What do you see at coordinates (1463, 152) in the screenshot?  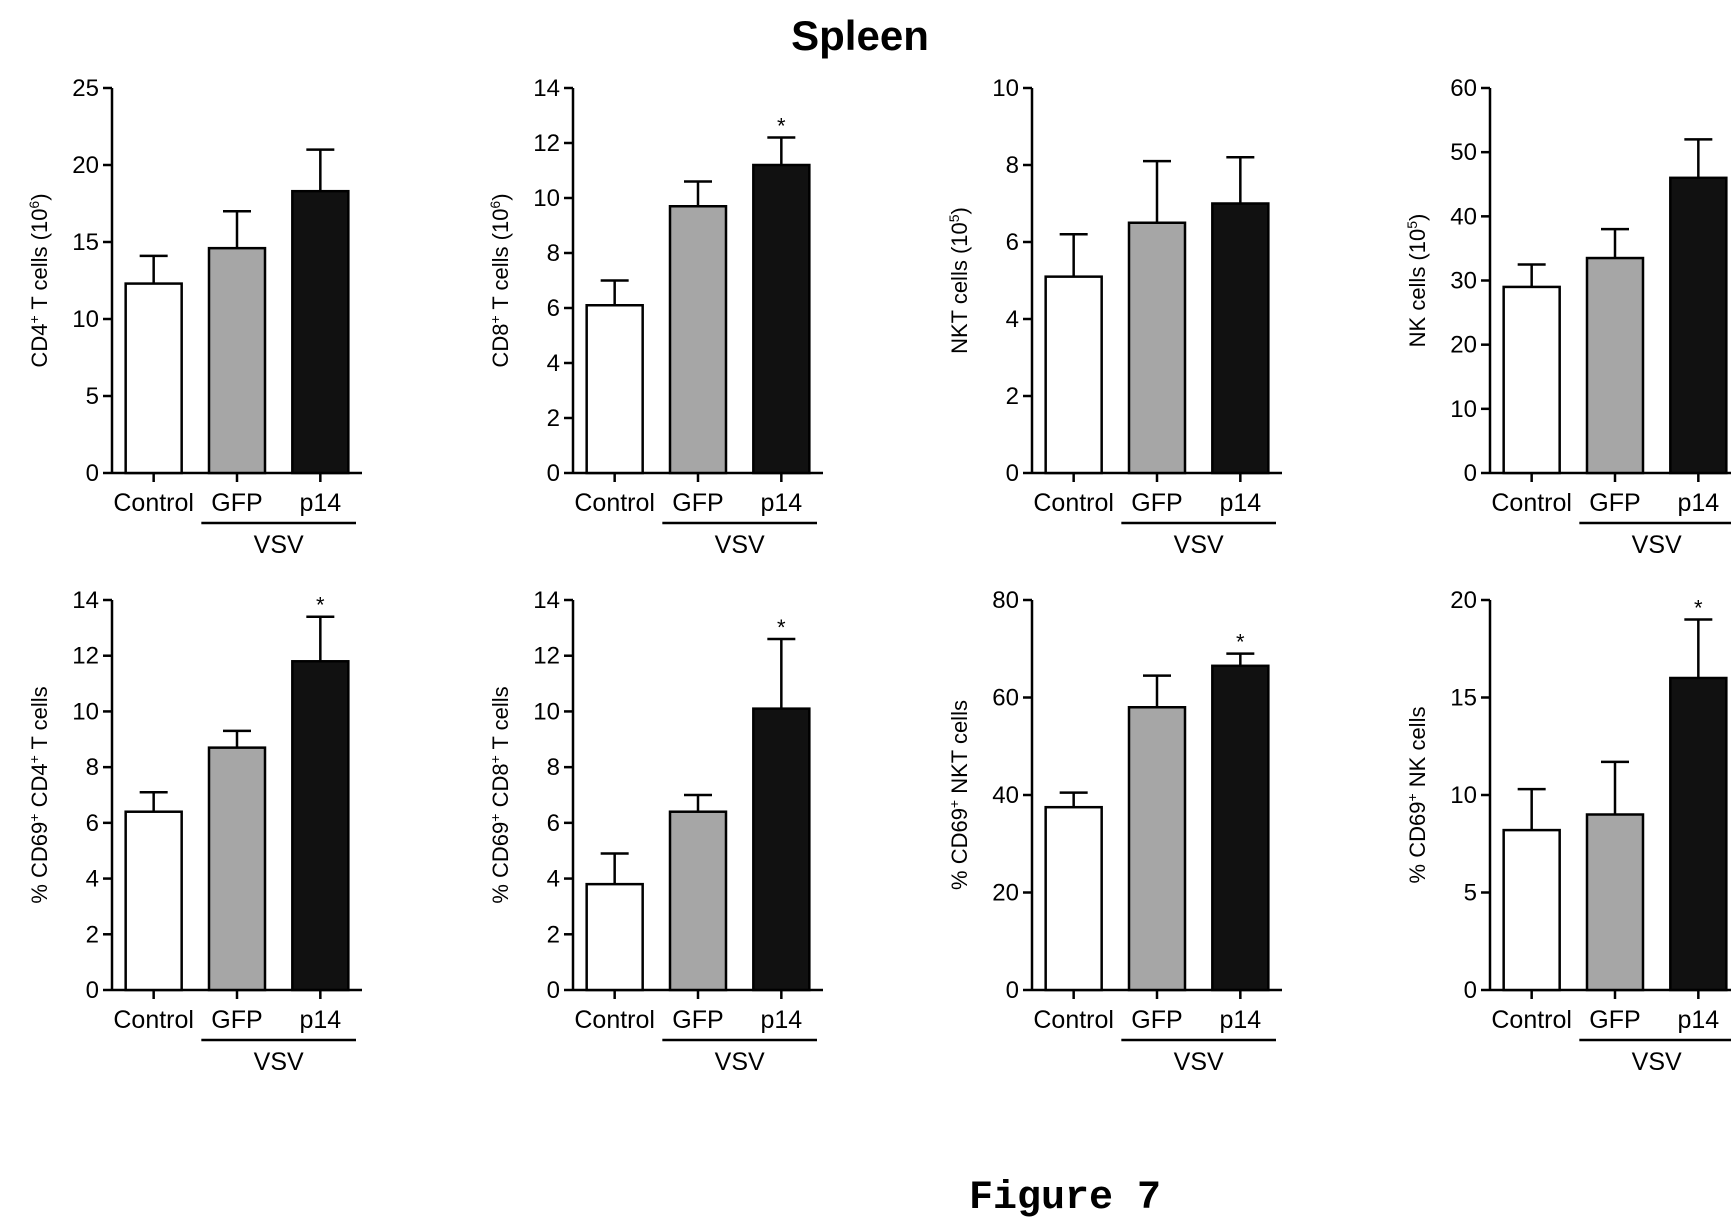 I see `y-tick-label: 50` at bounding box center [1463, 152].